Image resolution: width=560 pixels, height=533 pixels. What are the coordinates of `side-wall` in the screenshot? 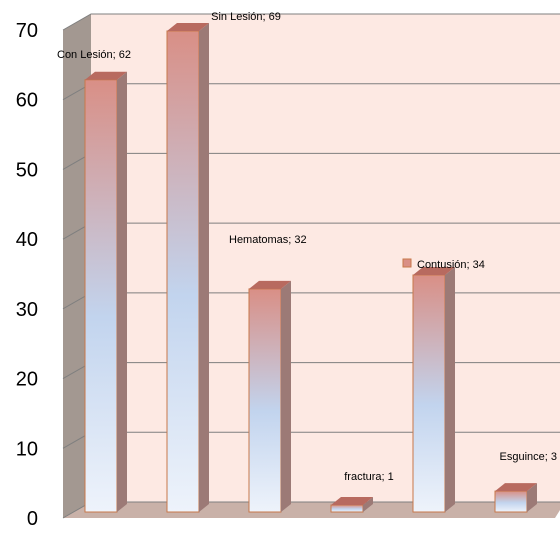 It's located at (77, 266).